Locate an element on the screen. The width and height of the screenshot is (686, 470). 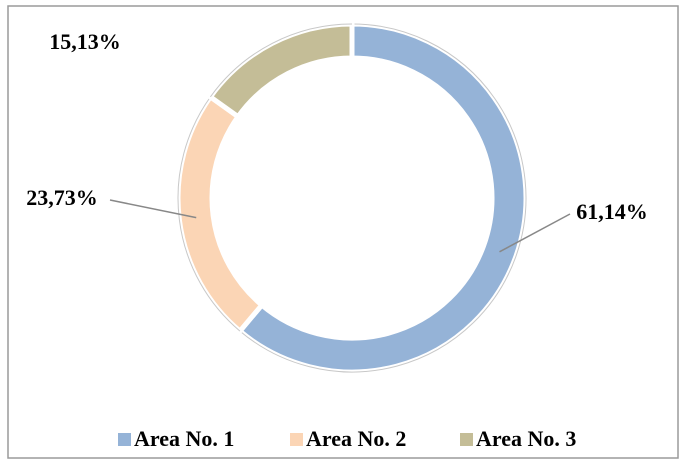
data-label: 61,14% is located at coordinates (612, 211).